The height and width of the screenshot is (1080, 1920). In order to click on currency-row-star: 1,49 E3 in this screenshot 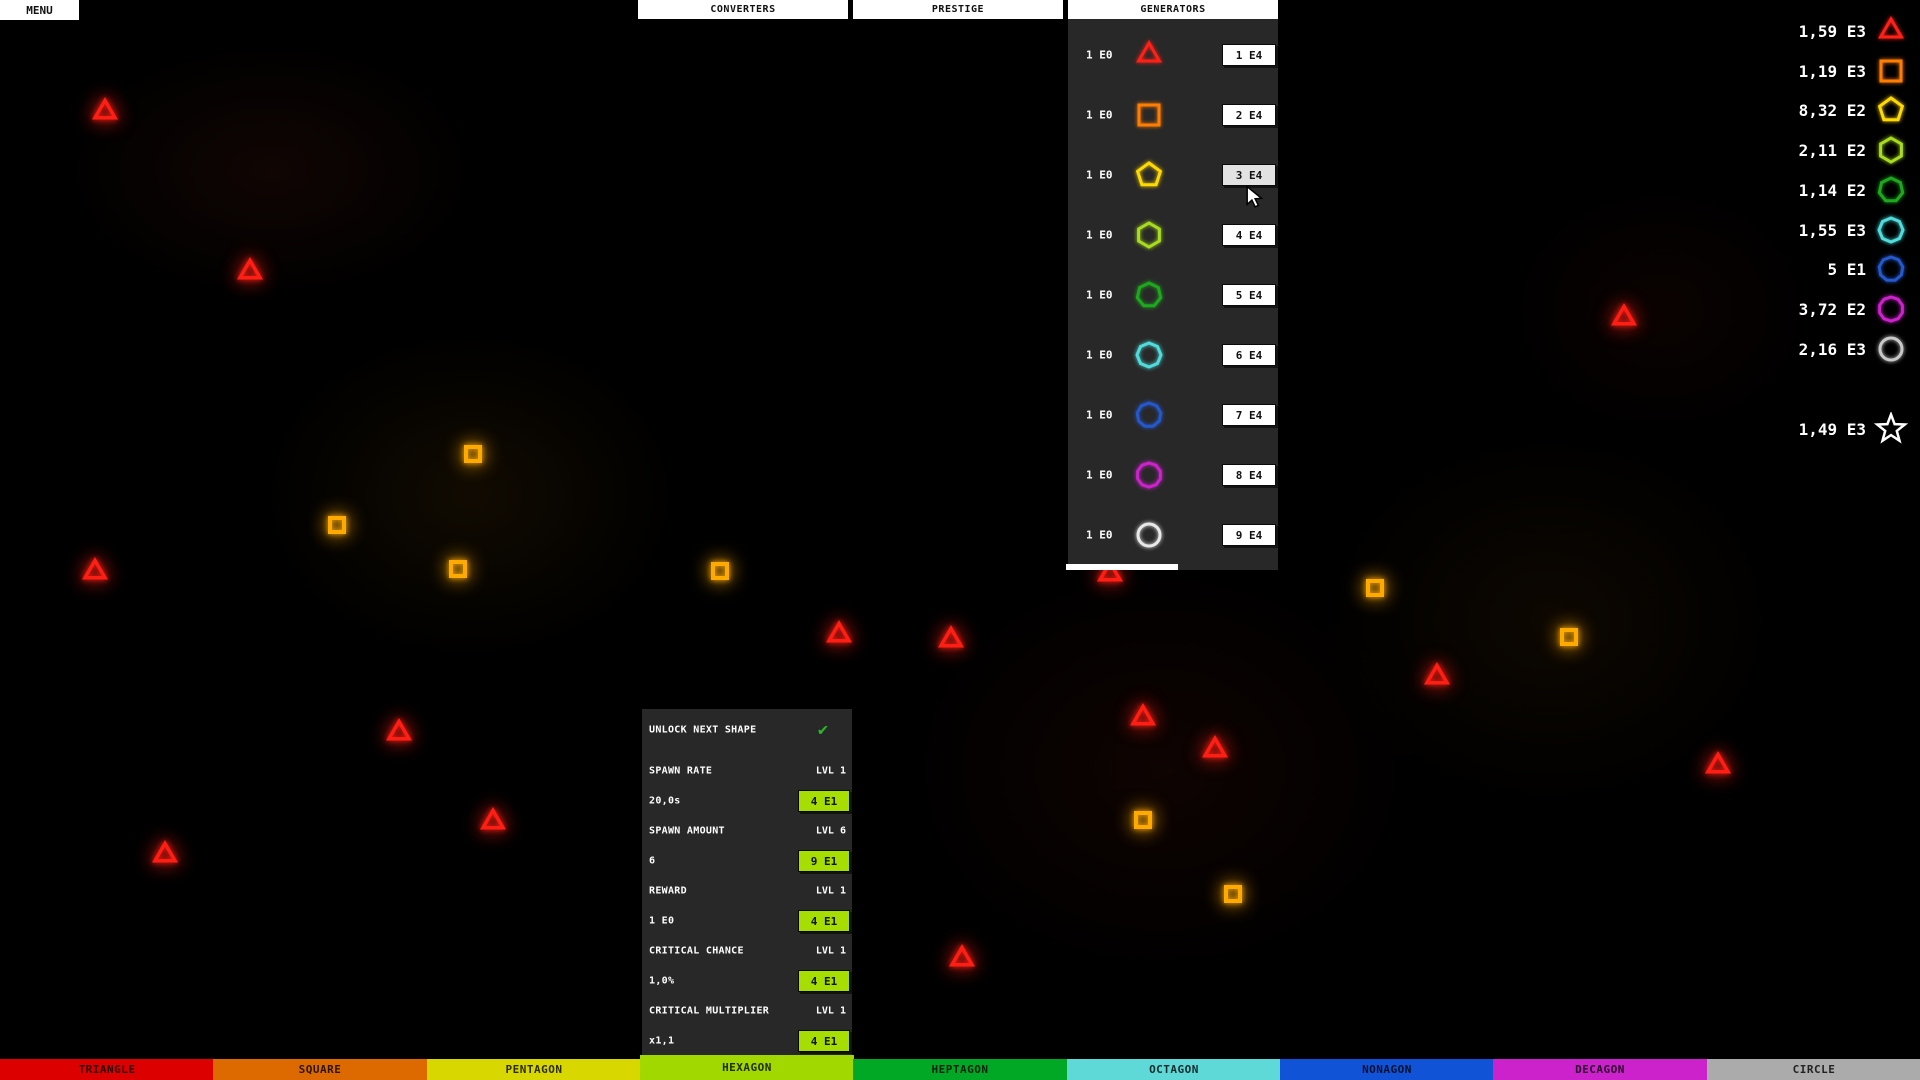, I will do `click(1853, 429)`.